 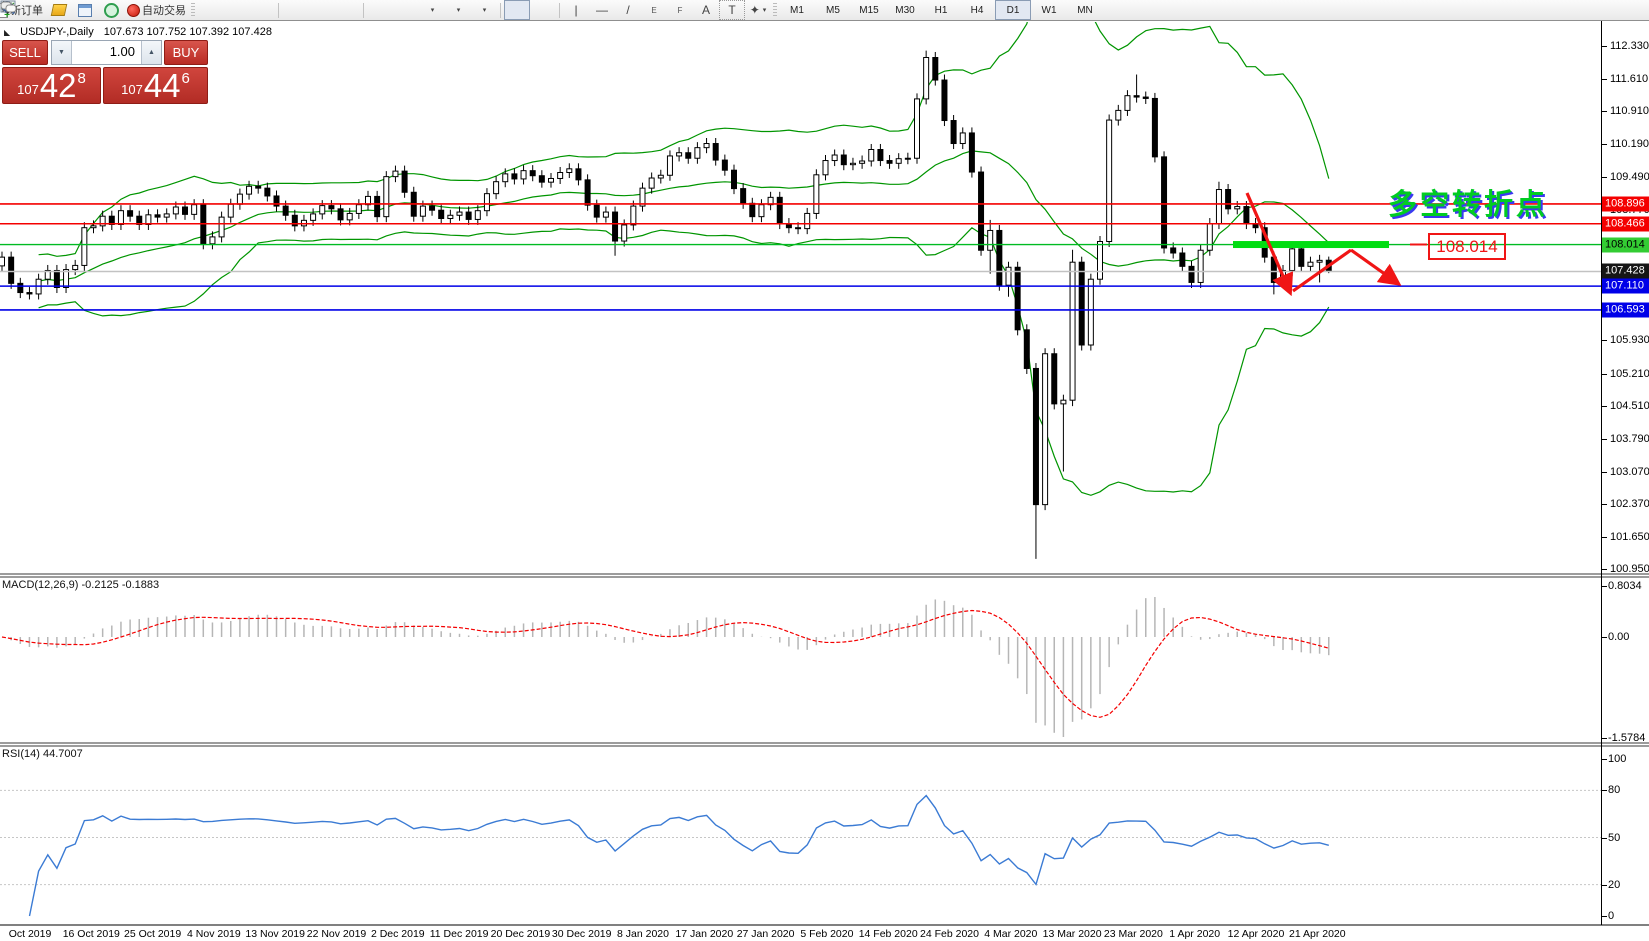 I want to click on channel-tool-button: E, so click(x=334, y=10).